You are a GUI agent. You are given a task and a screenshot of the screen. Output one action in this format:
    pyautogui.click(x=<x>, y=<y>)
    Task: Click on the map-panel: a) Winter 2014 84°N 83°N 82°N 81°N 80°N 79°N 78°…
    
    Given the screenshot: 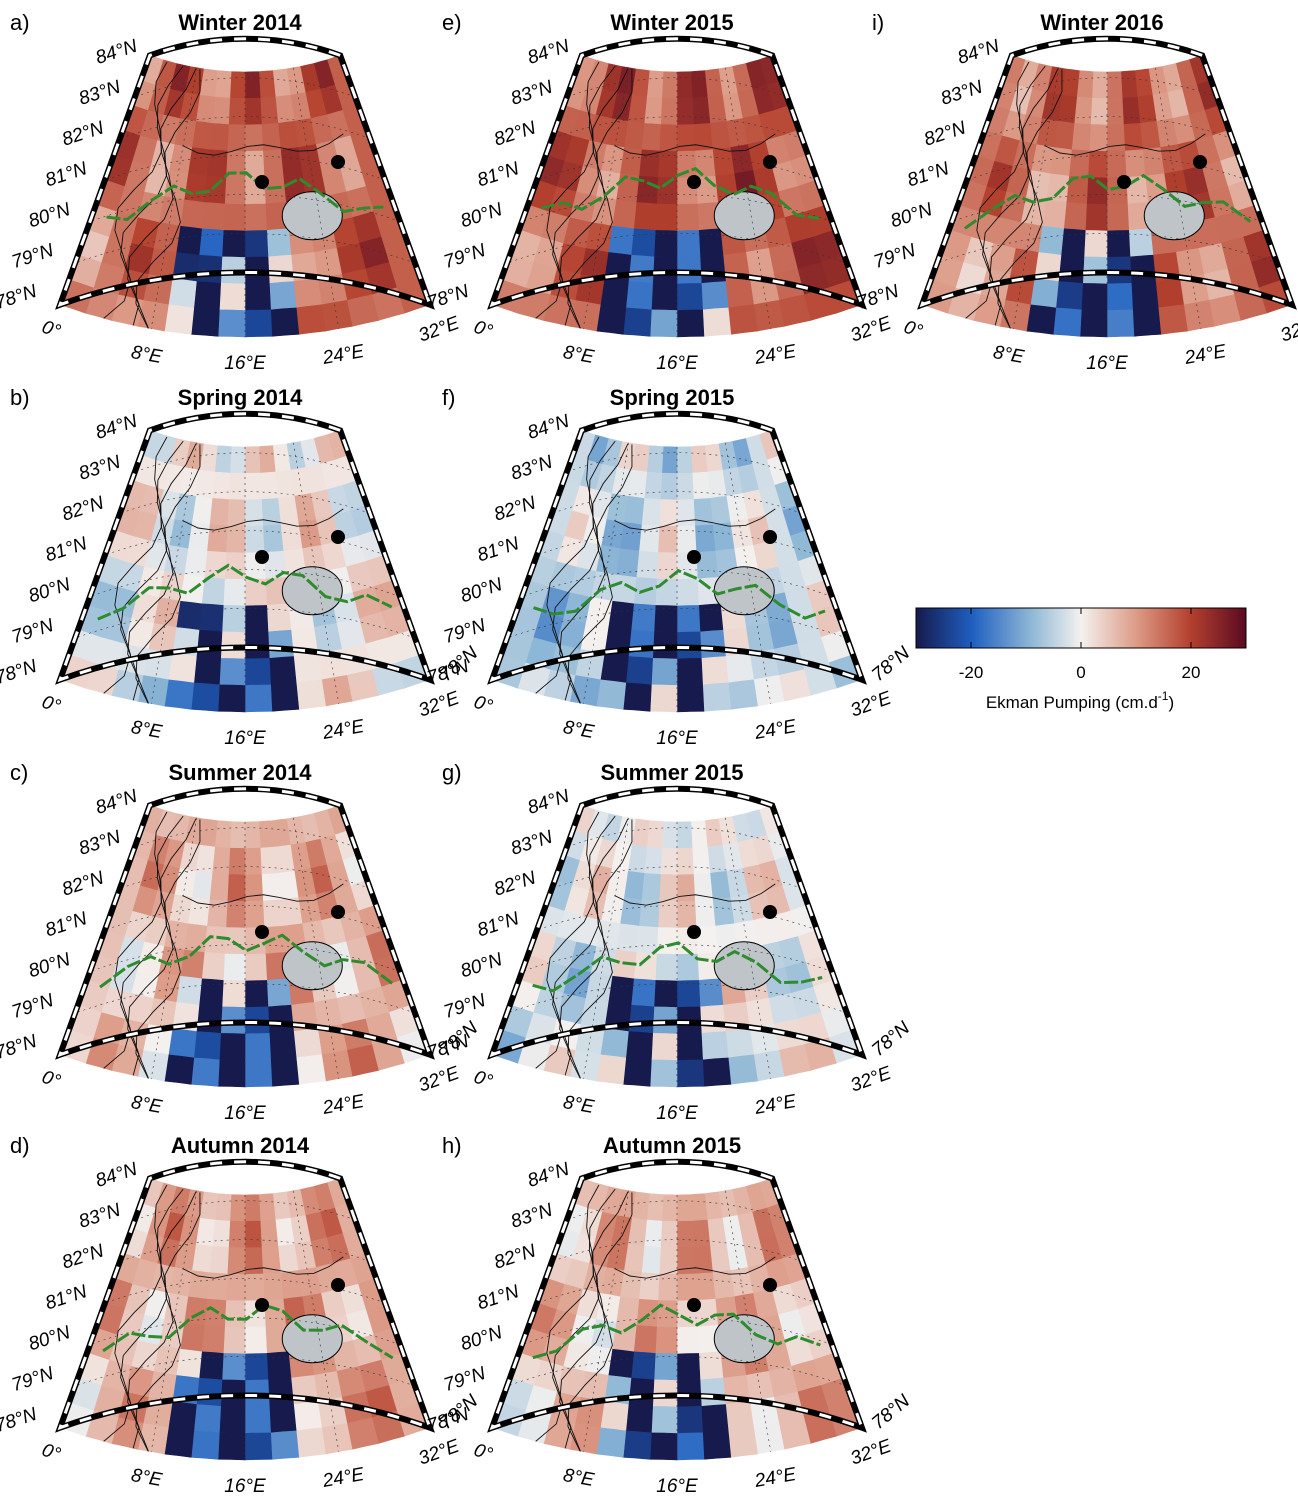 What is the action you would take?
    pyautogui.click(x=231, y=192)
    